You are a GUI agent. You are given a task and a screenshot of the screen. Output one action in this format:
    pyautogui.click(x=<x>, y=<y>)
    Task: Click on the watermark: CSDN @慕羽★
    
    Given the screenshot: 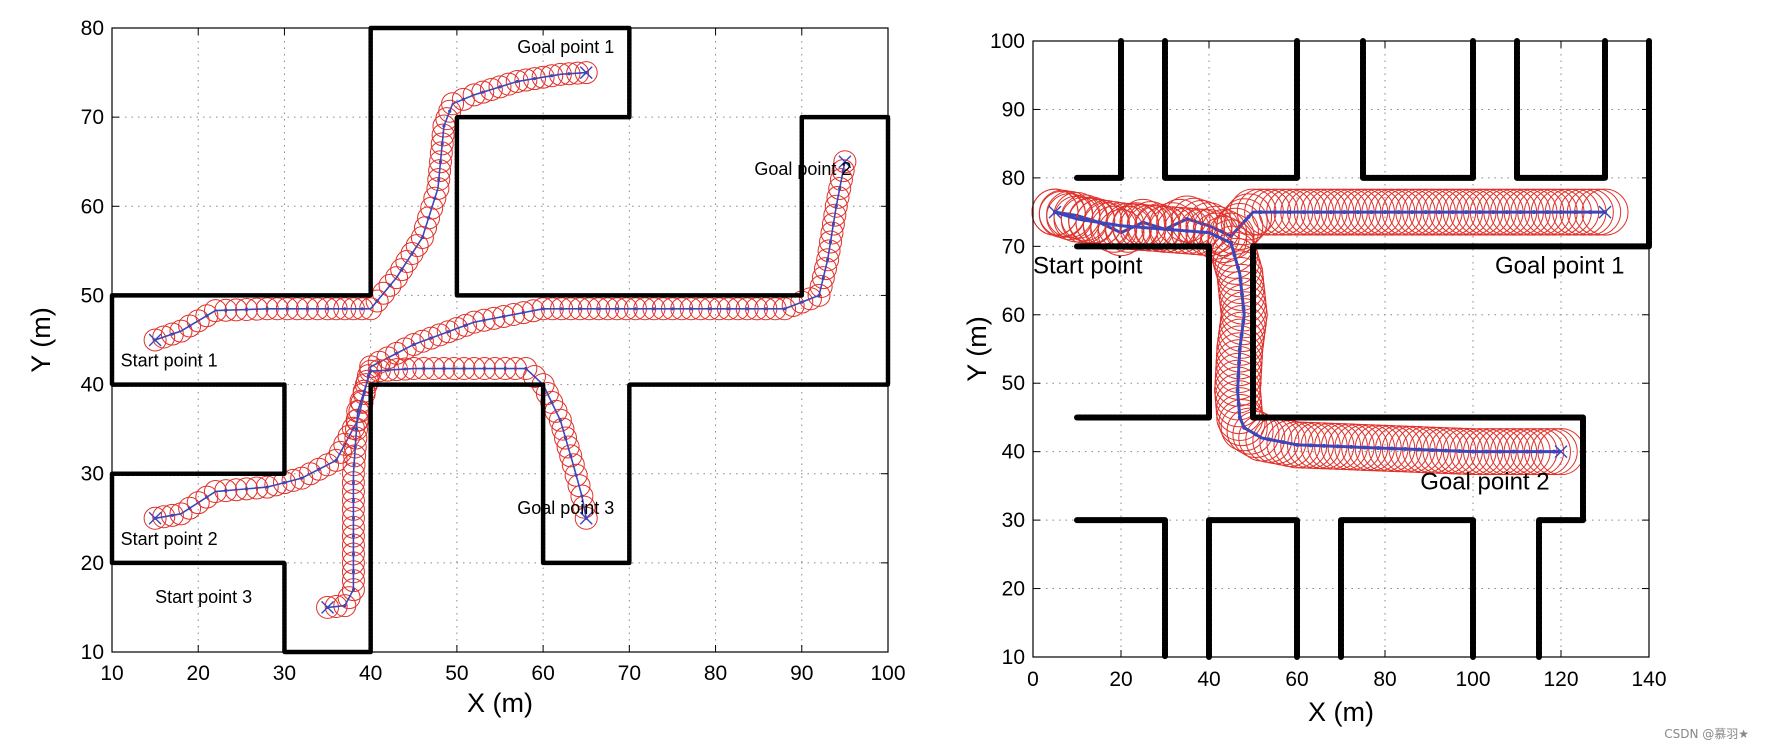 What is the action you would take?
    pyautogui.click(x=1706, y=734)
    